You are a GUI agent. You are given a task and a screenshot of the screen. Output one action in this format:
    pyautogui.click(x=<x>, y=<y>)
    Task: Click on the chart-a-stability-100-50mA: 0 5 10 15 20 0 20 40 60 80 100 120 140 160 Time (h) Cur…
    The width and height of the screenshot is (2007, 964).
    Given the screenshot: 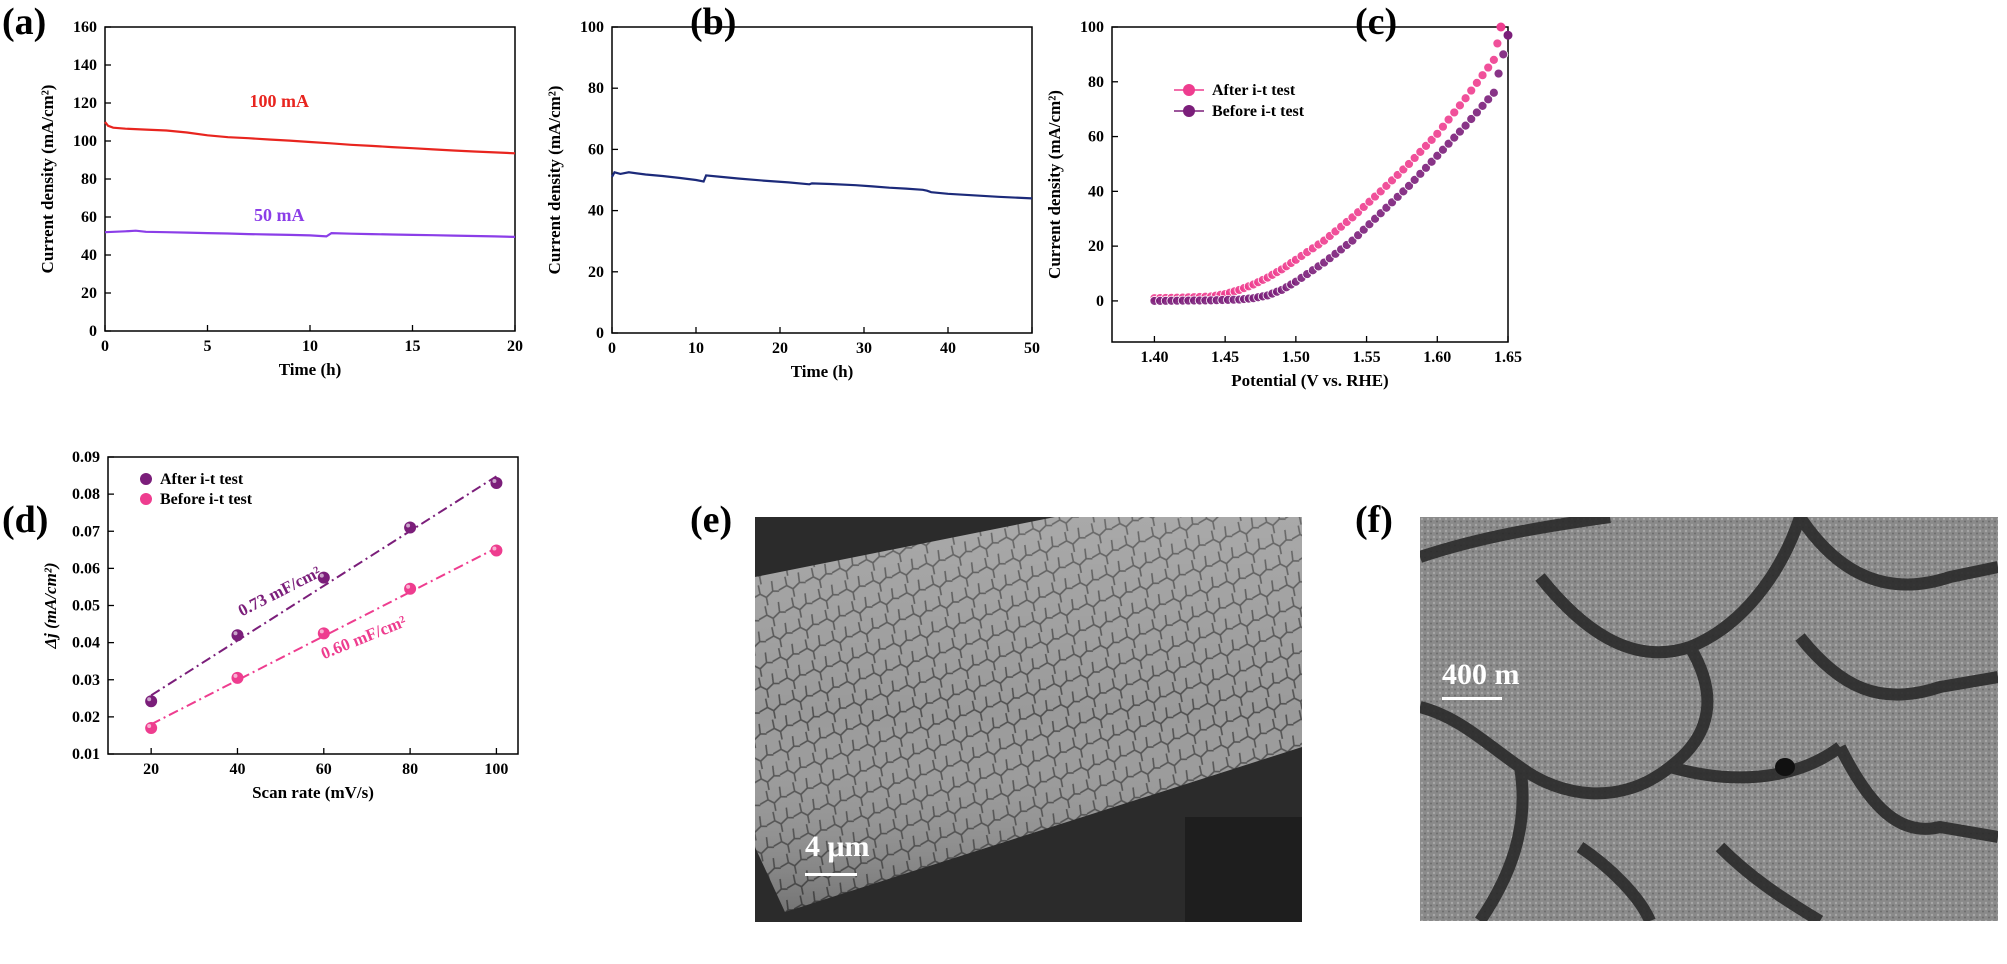 What is the action you would take?
    pyautogui.click(x=280, y=199)
    